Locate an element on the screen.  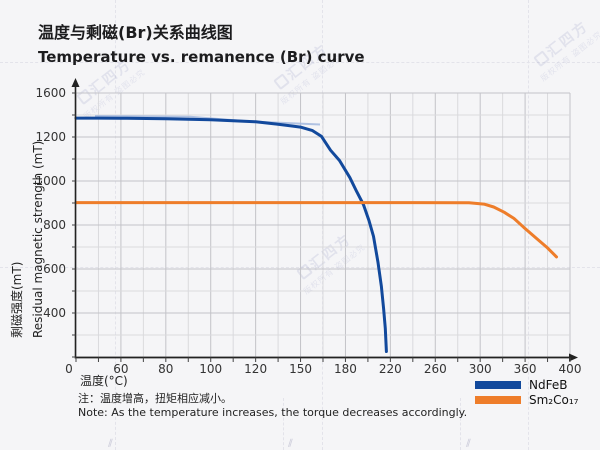
legend-label-sm2co17: Sm₂Co₁₇ is located at coordinates (554, 399).